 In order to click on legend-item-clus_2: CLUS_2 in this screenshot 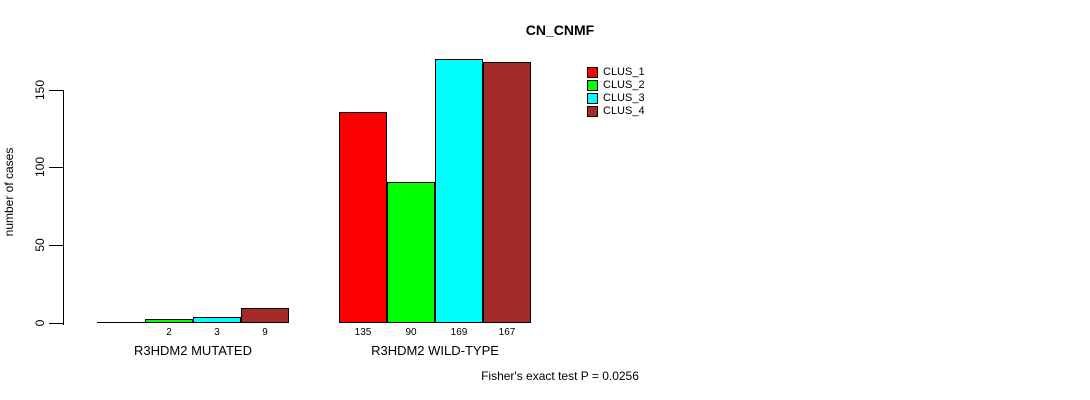, I will do `click(616, 85)`.